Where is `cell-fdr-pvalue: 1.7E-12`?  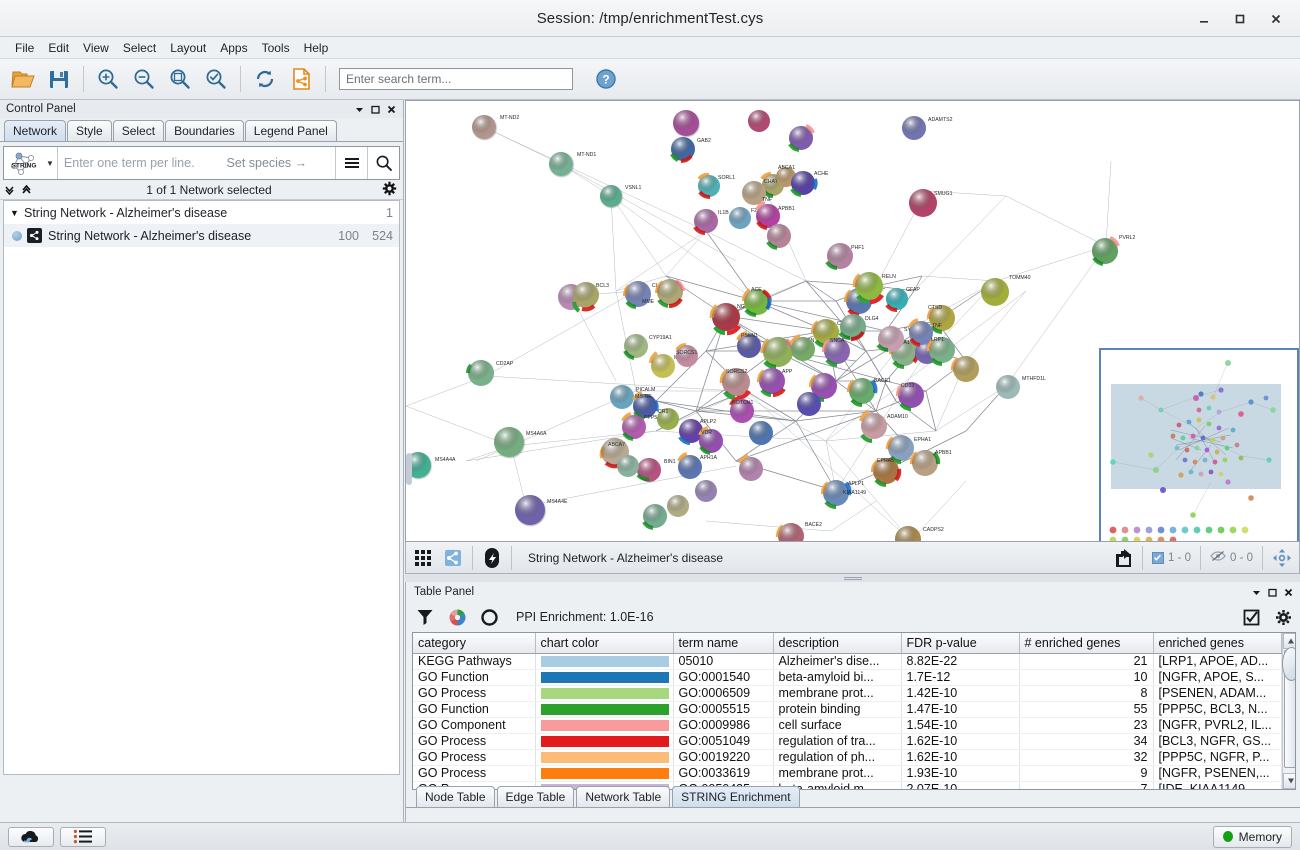
cell-fdr-pvalue: 1.7E-12 is located at coordinates (960, 677).